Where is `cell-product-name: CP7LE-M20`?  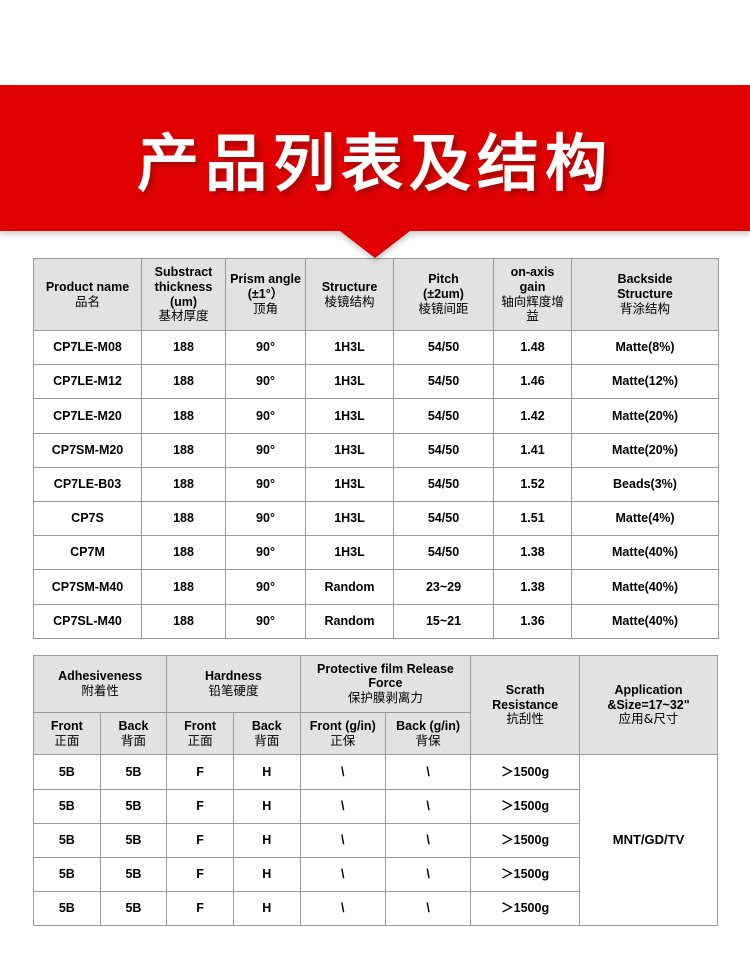
cell-product-name: CP7LE-M20 is located at coordinates (87, 416).